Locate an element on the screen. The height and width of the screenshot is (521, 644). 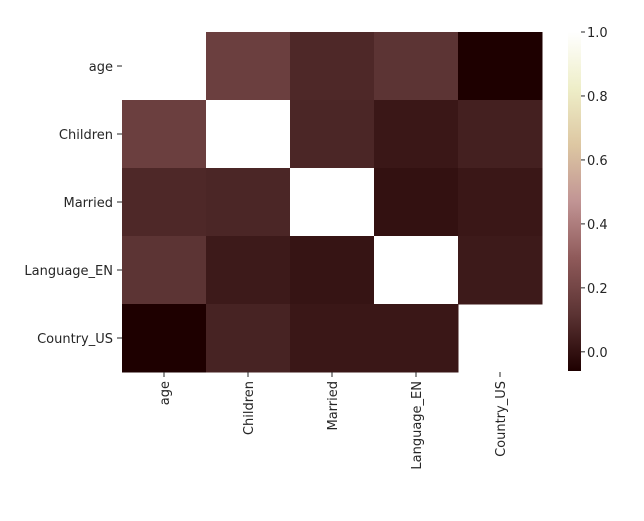
column-label: Country_US is located at coordinates (501, 419).